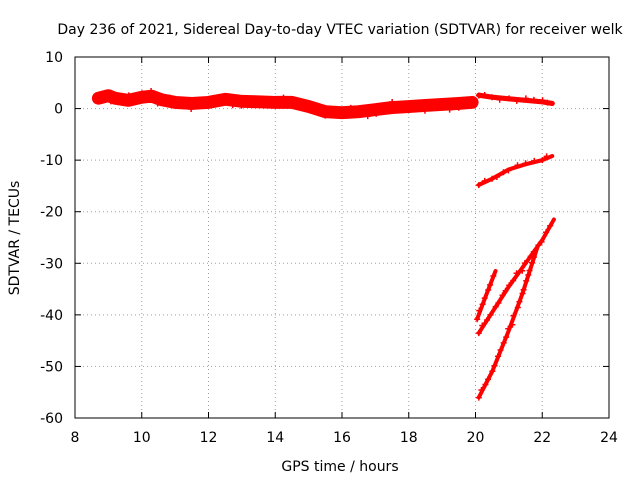 This screenshot has width=640, height=480. What do you see at coordinates (142, 438) in the screenshot?
I see `x-tick-label: 10` at bounding box center [142, 438].